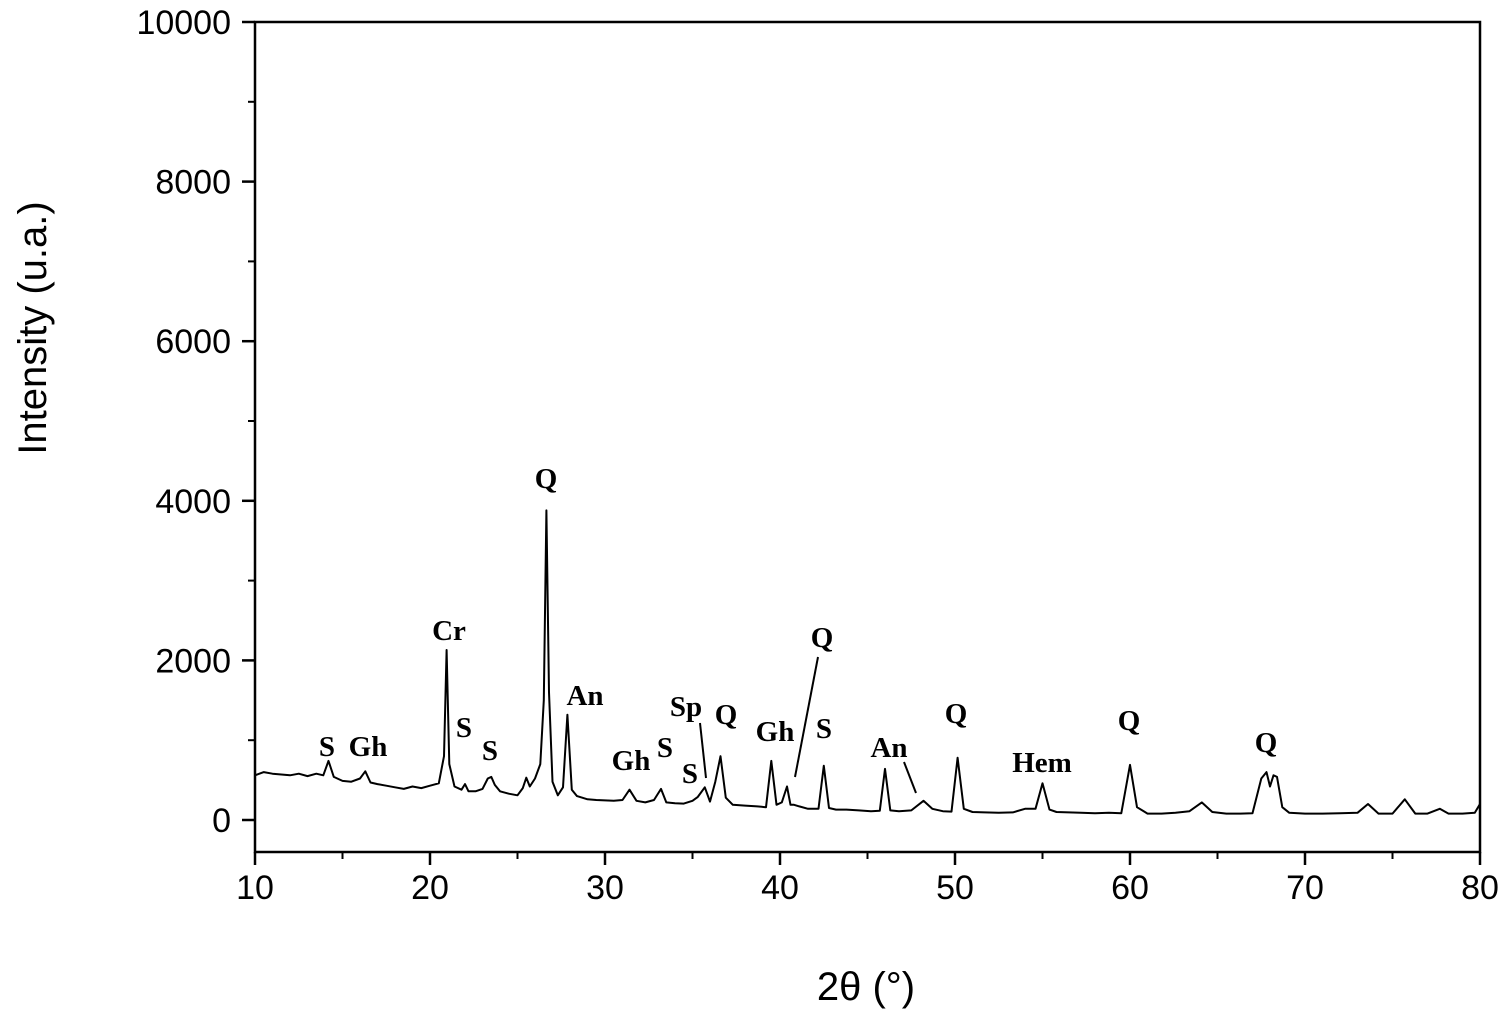  What do you see at coordinates (33, 327) in the screenshot?
I see `y-axis-title: Intensity (u.a.)` at bounding box center [33, 327].